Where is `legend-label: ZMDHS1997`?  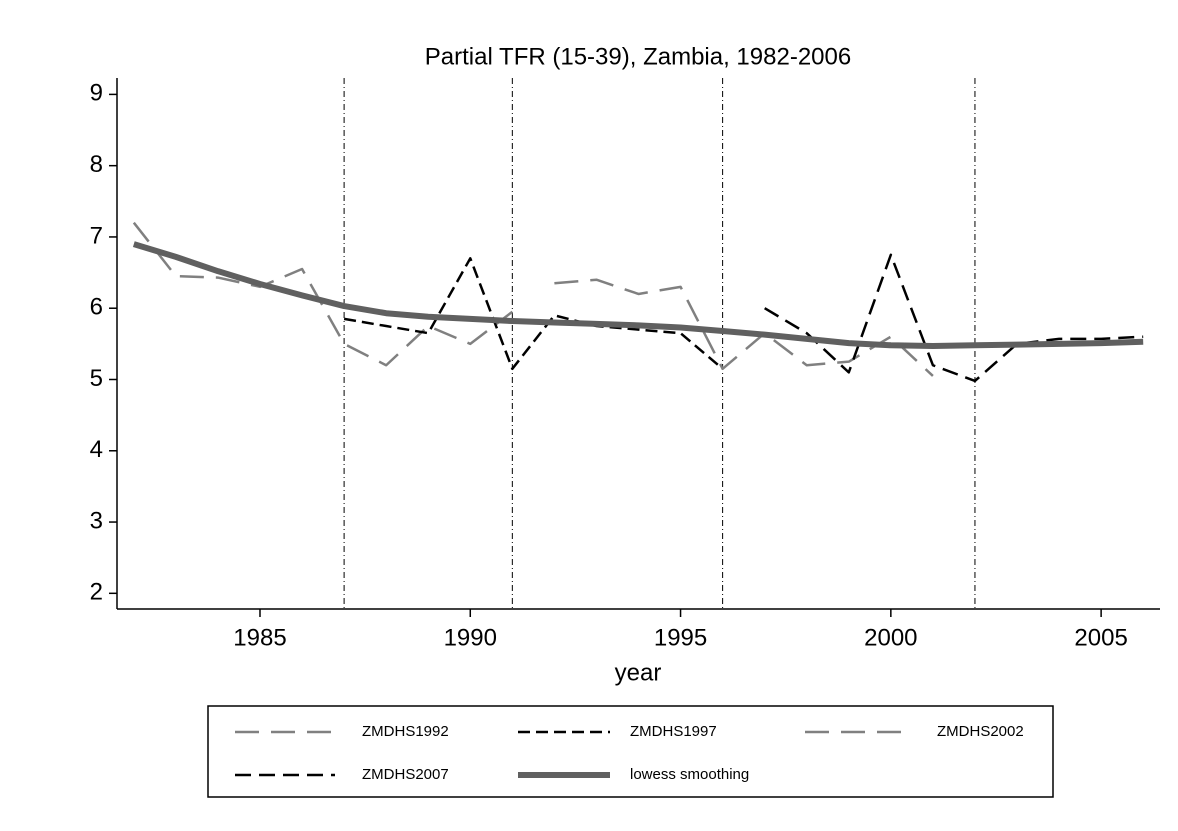
legend-label: ZMDHS1997 is located at coordinates (673, 731).